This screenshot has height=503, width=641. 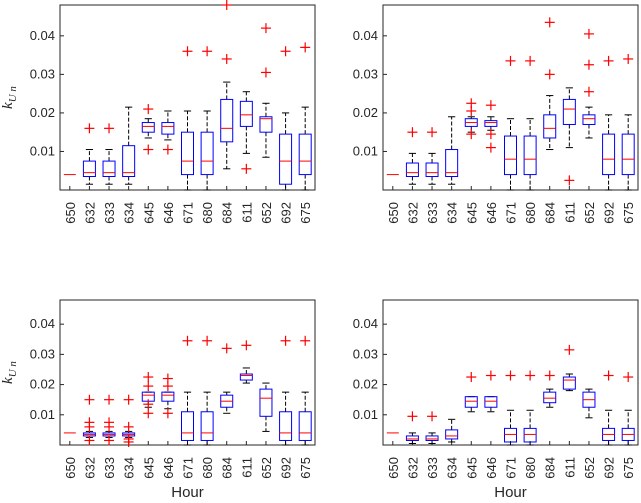 I want to click on x-tick-label: 652, so click(x=266, y=468).